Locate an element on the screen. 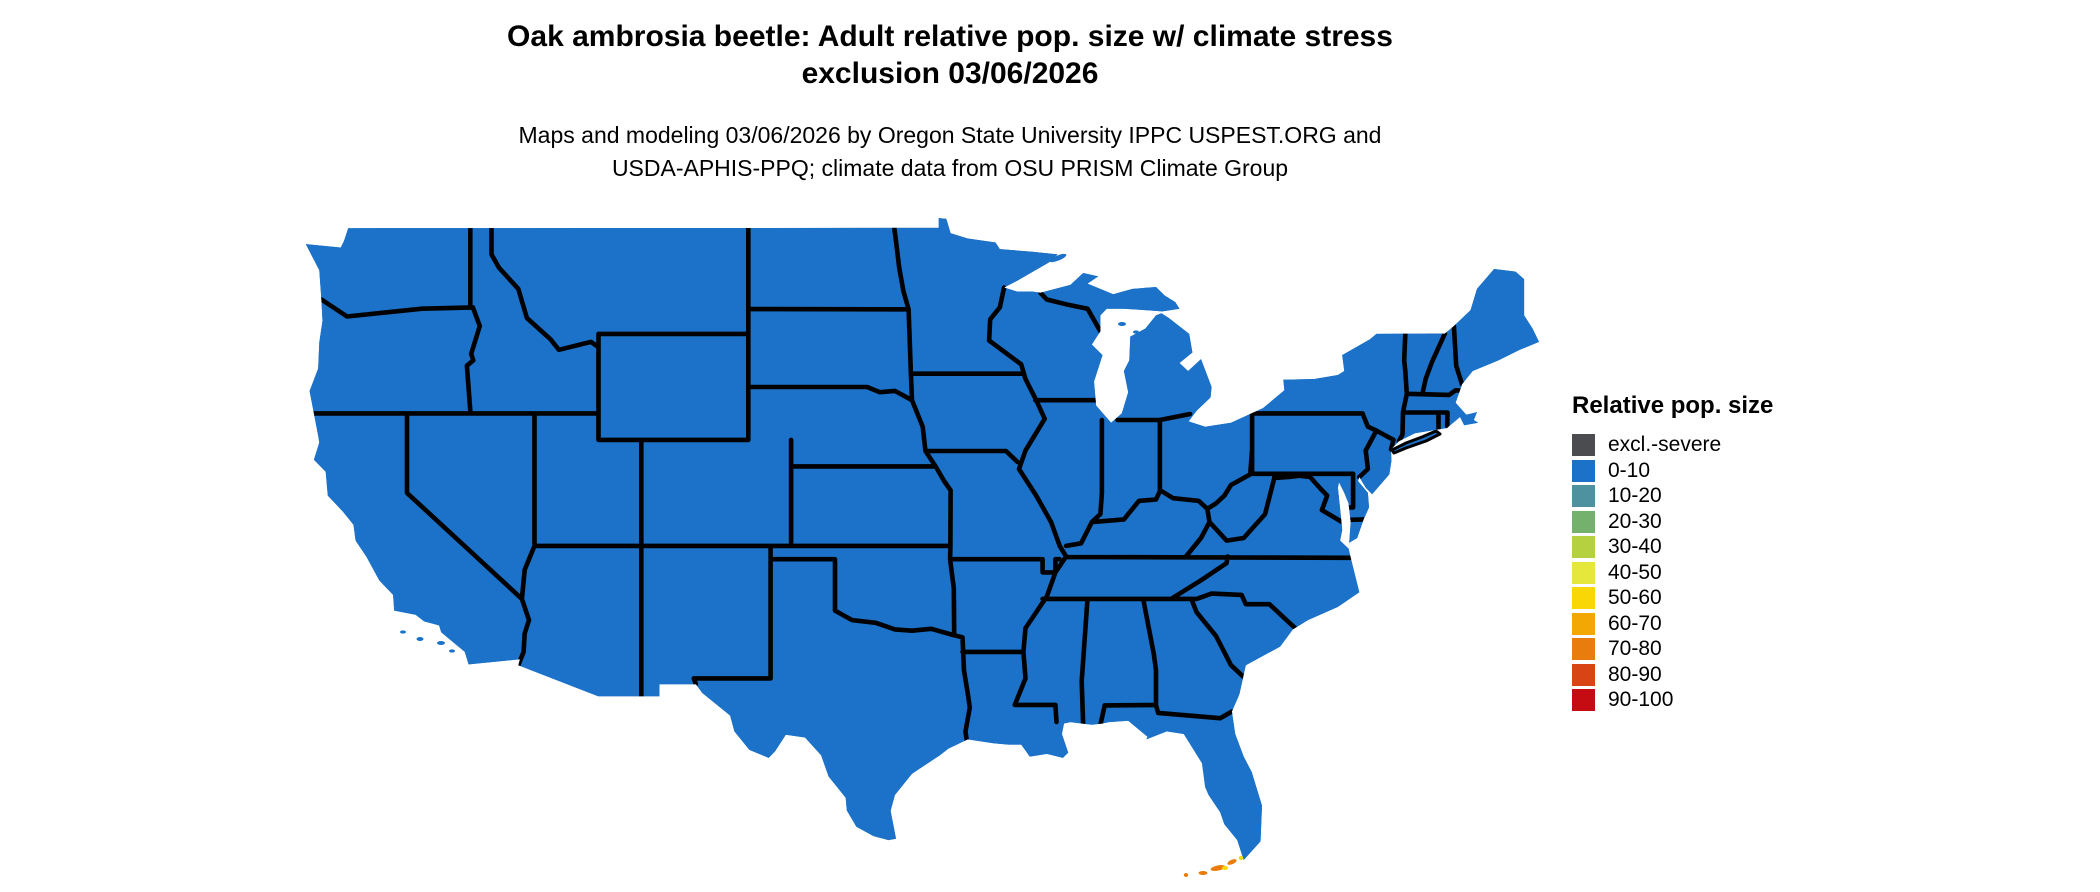 The image size is (2100, 892). lake-michigan-island-speck is located at coordinates (1122, 324).